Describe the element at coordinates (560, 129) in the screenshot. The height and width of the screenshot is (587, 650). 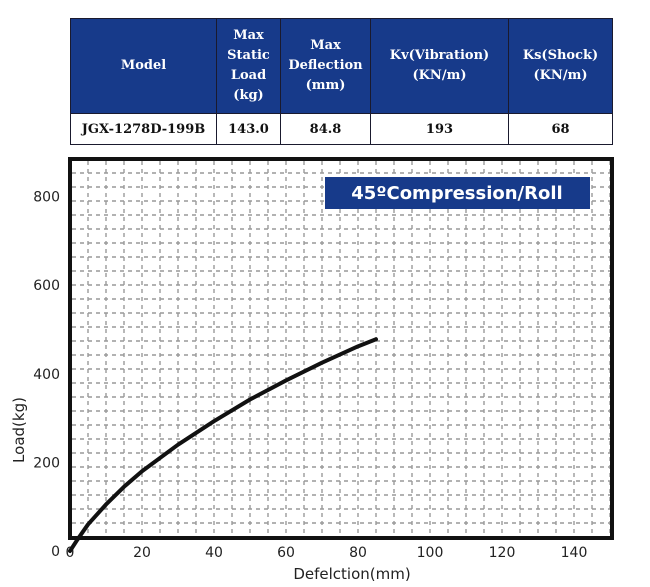
I see `cell-ks: 68` at that location.